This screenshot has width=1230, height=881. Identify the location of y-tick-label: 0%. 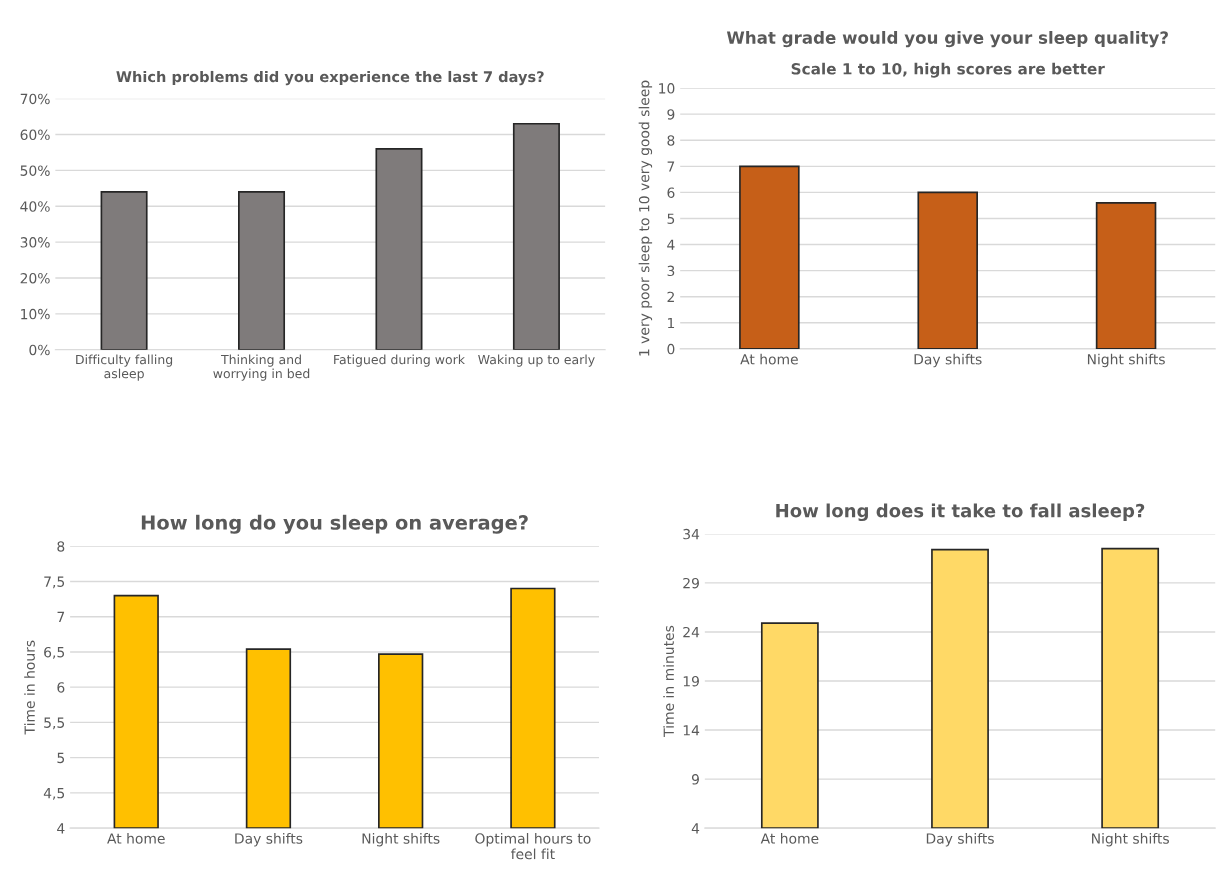
(39, 350).